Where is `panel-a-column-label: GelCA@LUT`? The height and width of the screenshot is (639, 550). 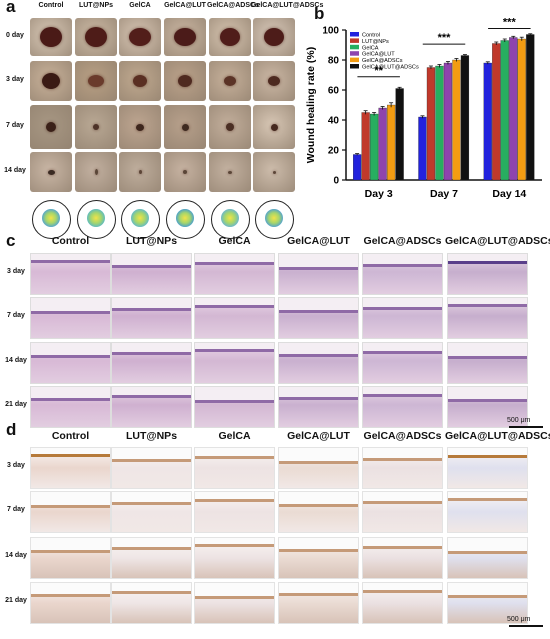
panel-a-column-label: GelCA@LUT is located at coordinates (185, 5).